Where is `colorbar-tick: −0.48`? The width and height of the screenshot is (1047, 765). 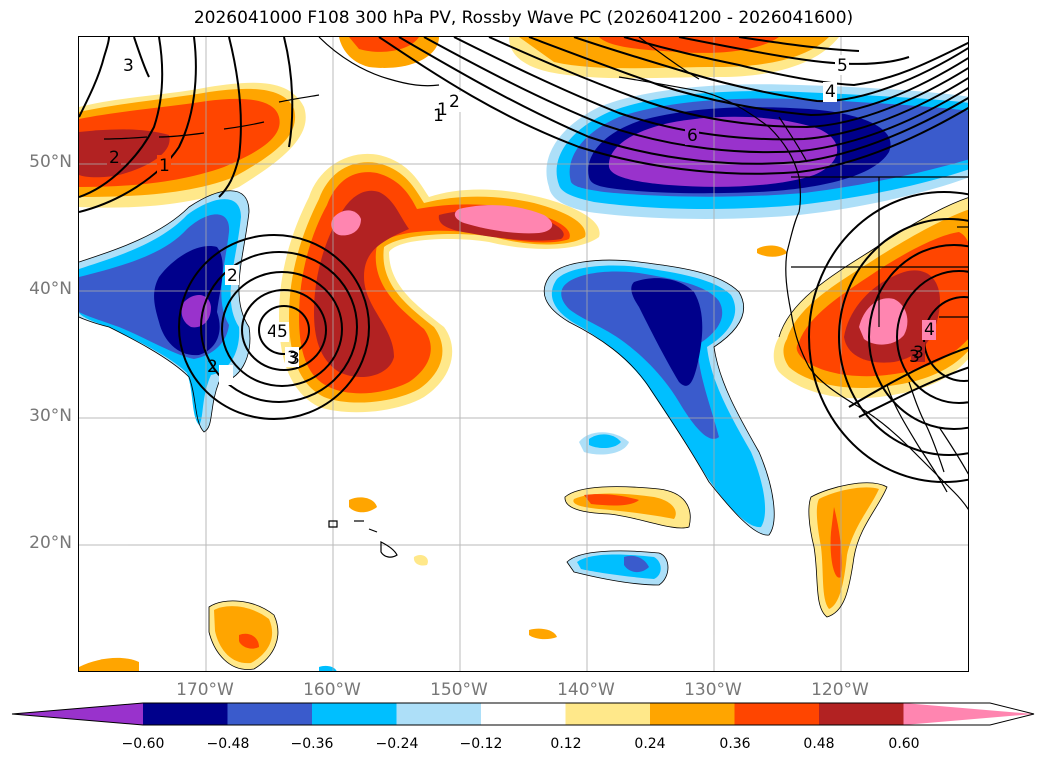
colorbar-tick: −0.48 is located at coordinates (228, 744).